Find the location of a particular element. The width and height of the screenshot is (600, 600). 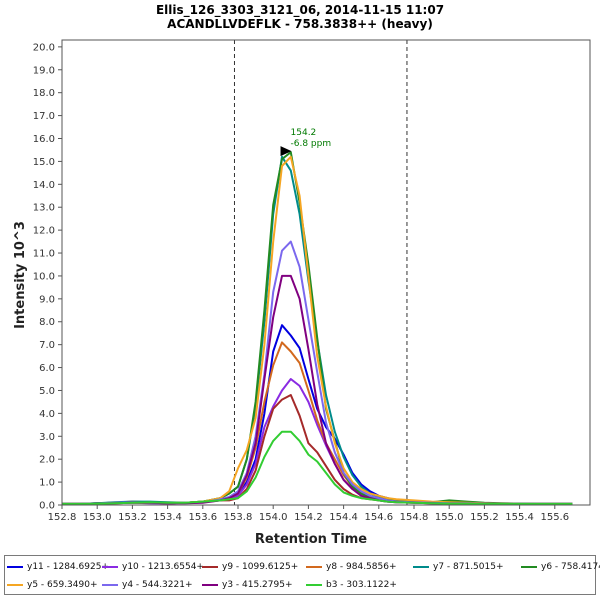

annotation-rt: 154.2 is located at coordinates (304, 133).